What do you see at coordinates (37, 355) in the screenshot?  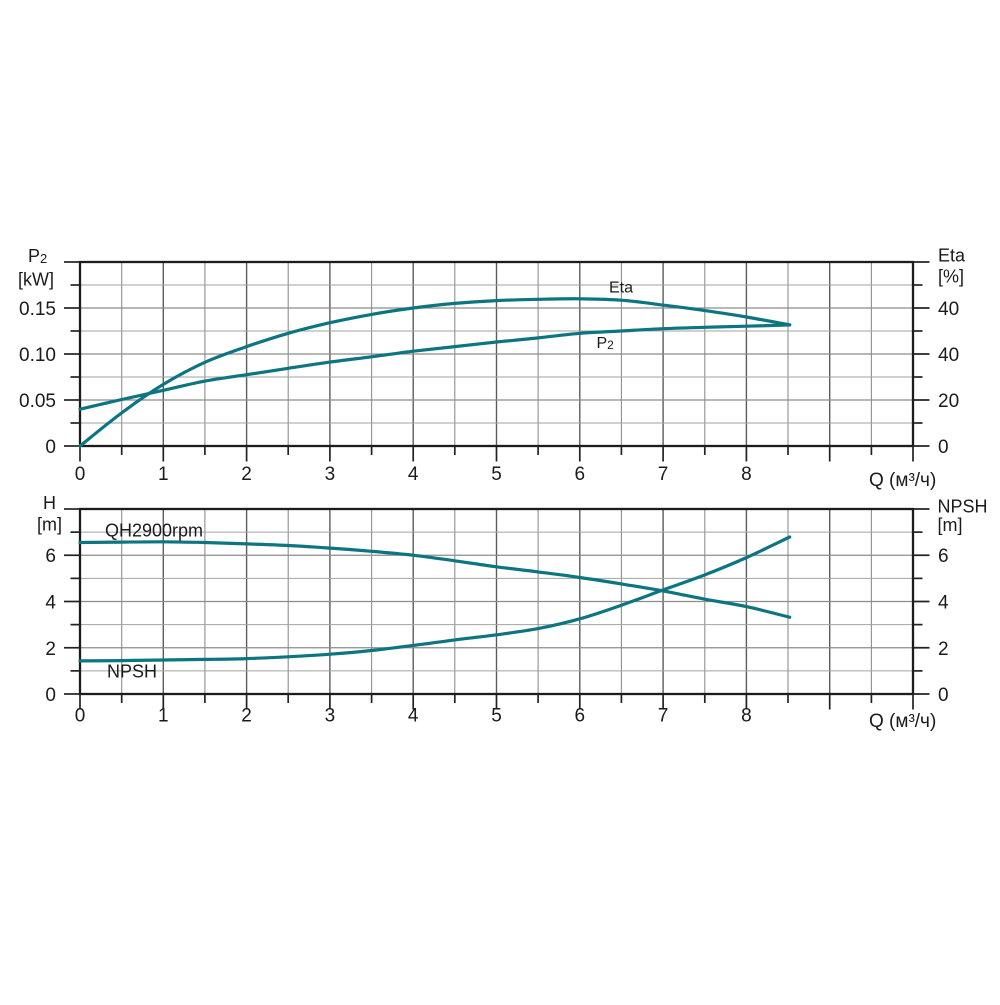 I see `svg-text: 0.10` at bounding box center [37, 355].